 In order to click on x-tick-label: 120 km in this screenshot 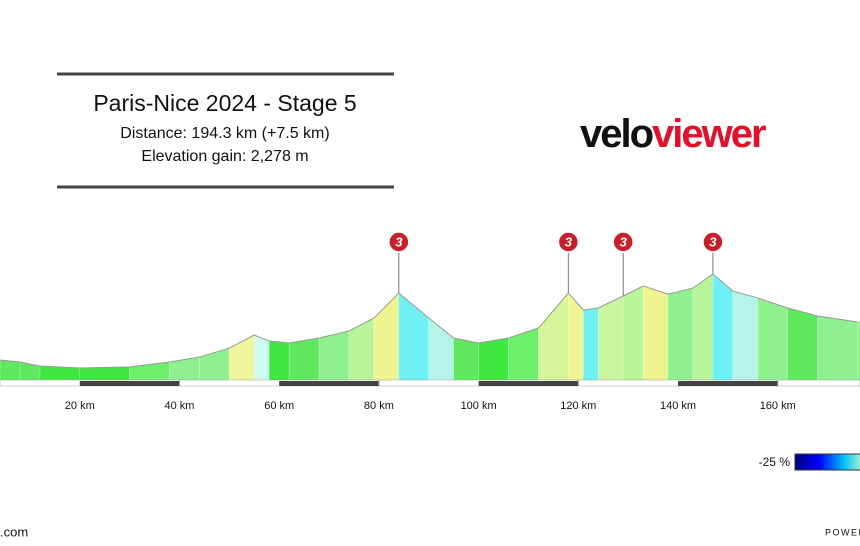, I will do `click(578, 406)`.